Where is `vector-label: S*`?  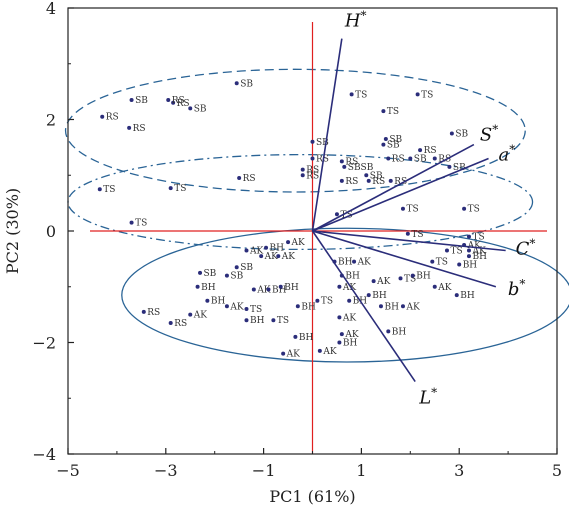 vector-label: S* is located at coordinates (489, 134).